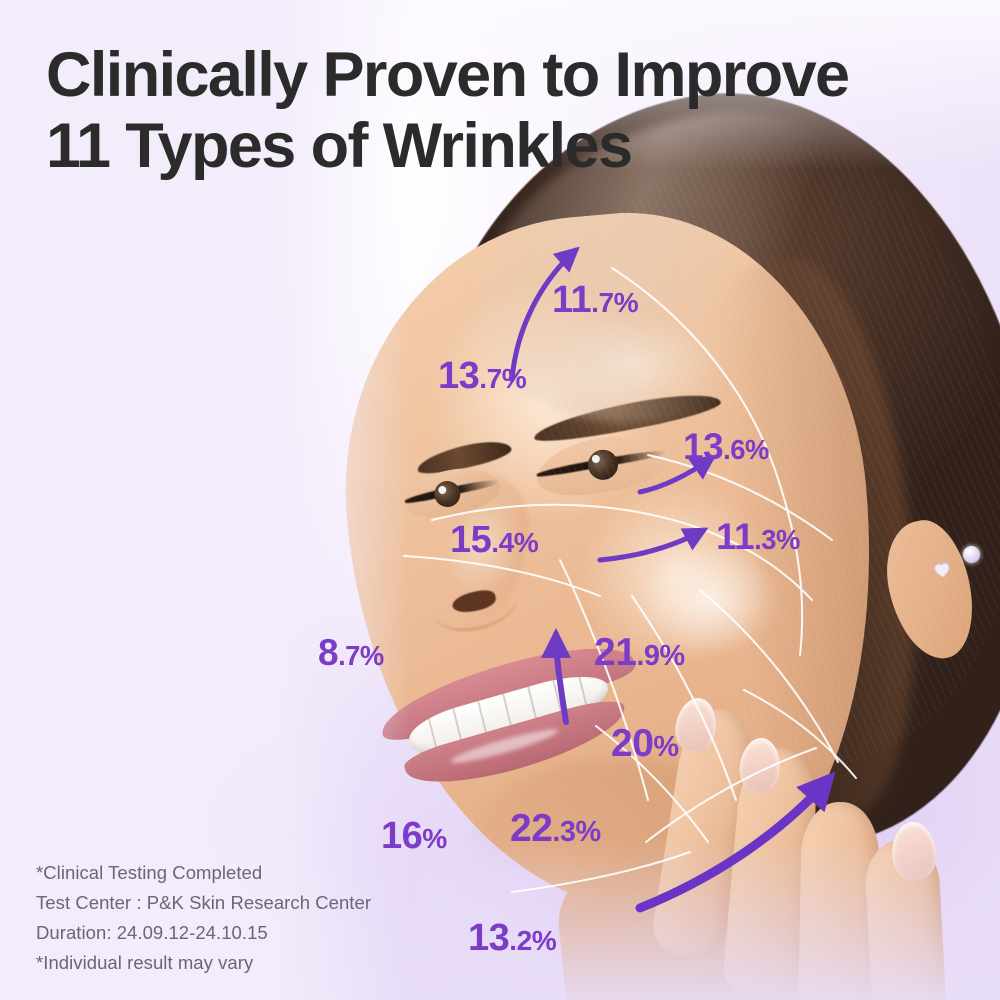 The height and width of the screenshot is (1000, 1000). I want to click on arrow-crows-feet, so click(677, 475).